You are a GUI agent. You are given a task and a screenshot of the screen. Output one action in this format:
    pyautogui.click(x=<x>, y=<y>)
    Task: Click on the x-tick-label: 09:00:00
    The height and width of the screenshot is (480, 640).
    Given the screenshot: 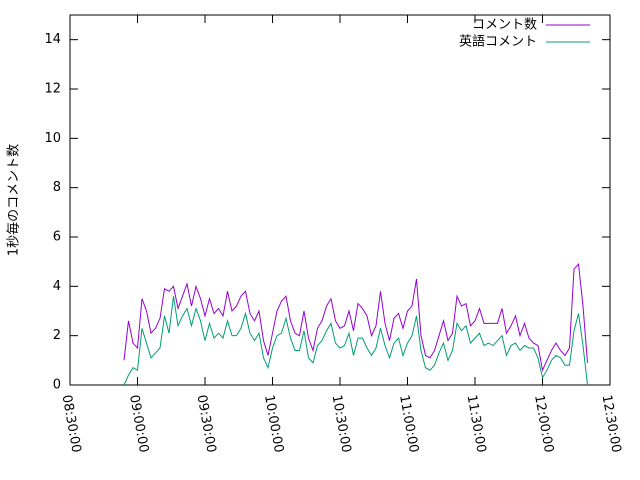 What is the action you would take?
    pyautogui.click(x=138, y=424)
    